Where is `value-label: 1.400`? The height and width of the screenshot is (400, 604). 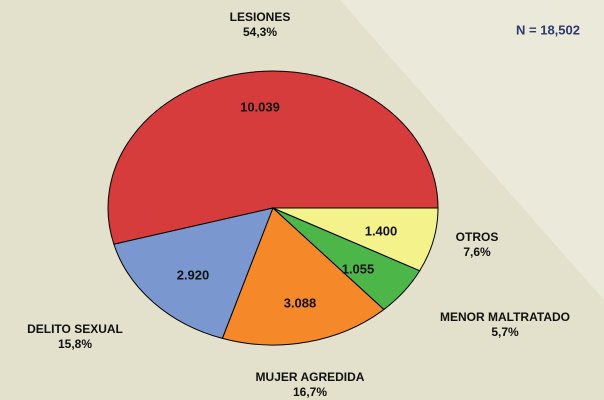 value-label: 1.400 is located at coordinates (381, 230).